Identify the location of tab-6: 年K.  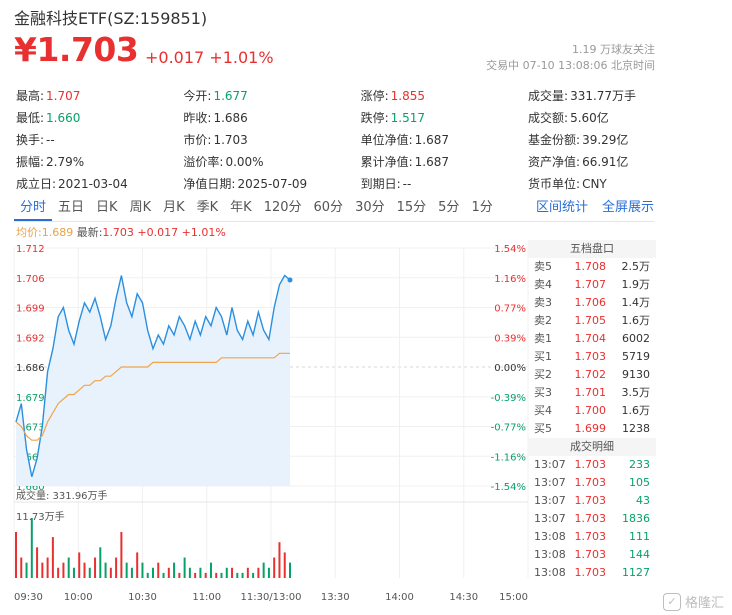
(241, 207).